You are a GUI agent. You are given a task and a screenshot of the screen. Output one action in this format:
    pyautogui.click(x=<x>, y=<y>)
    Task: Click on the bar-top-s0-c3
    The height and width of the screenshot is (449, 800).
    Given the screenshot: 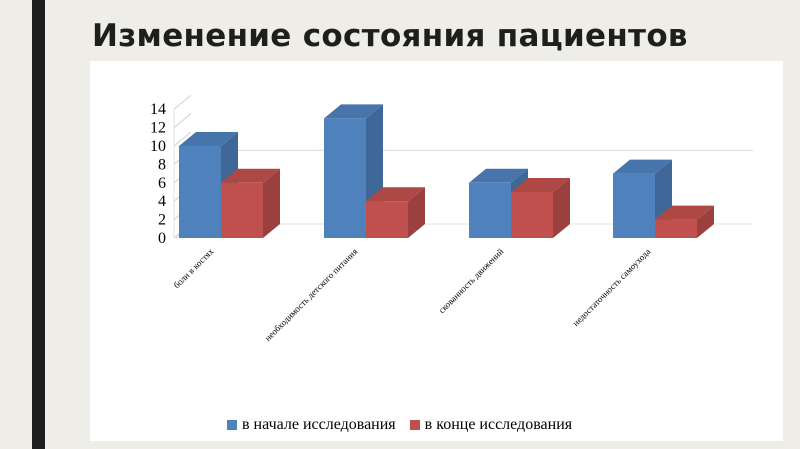 What is the action you would take?
    pyautogui.click(x=642, y=166)
    